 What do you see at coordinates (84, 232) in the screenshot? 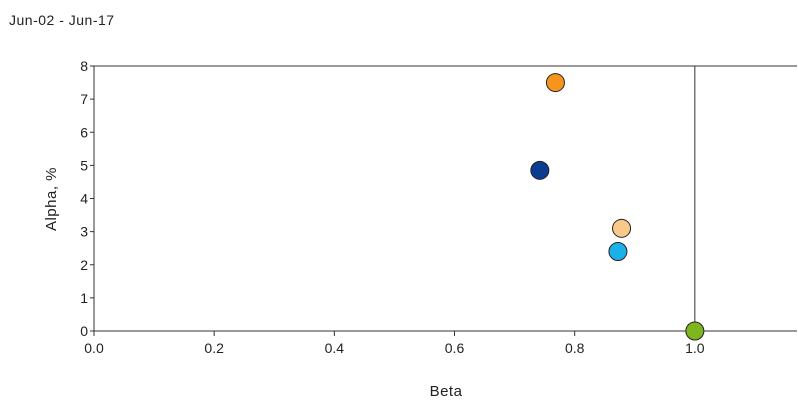
I see `y-tick-label: 3` at bounding box center [84, 232].